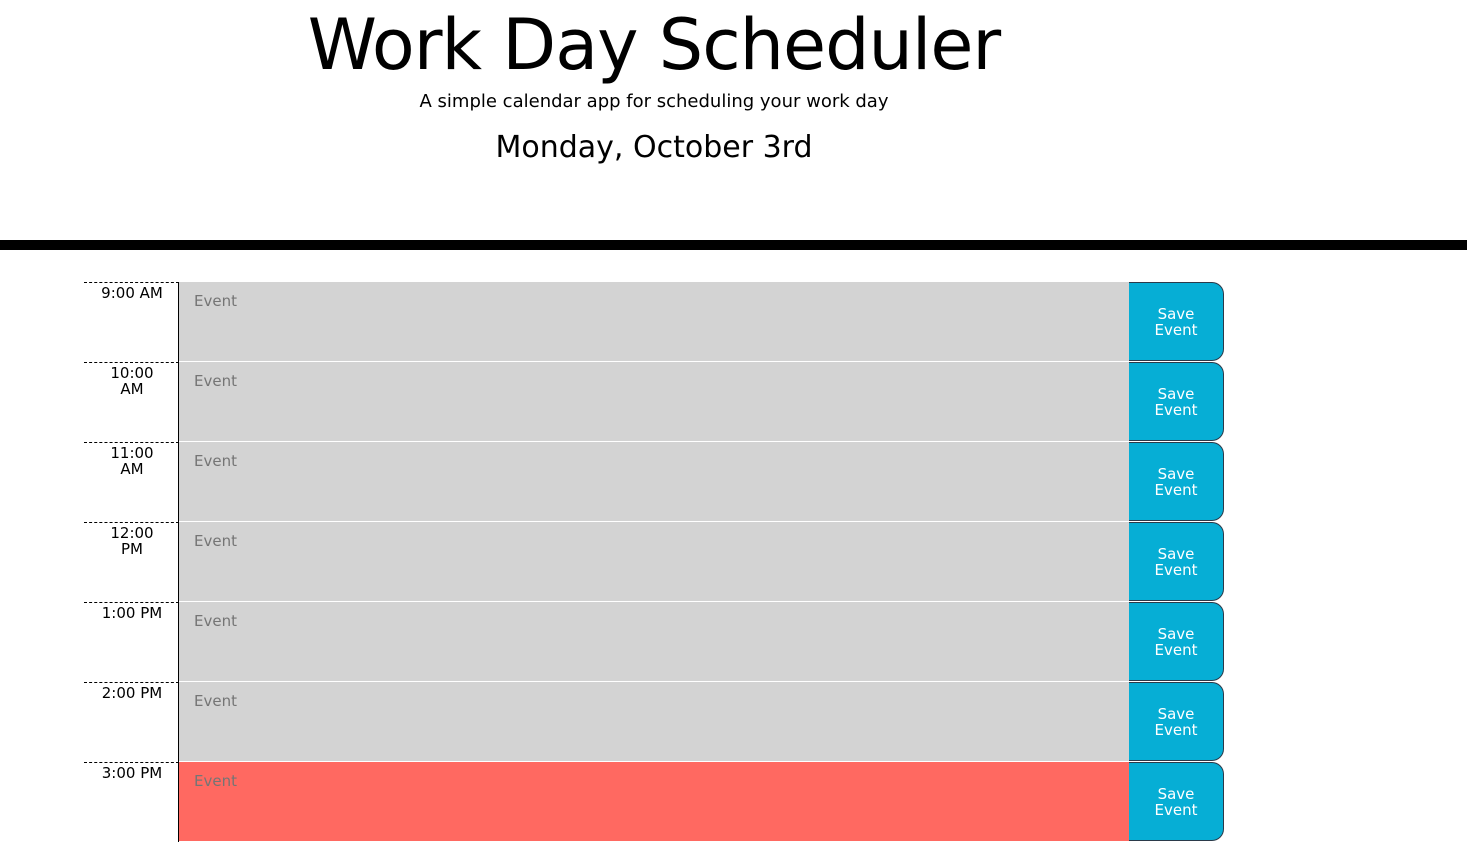 The width and height of the screenshot is (1467, 843). I want to click on time-block-2pm: 2:00 PM Save Event, so click(654, 722).